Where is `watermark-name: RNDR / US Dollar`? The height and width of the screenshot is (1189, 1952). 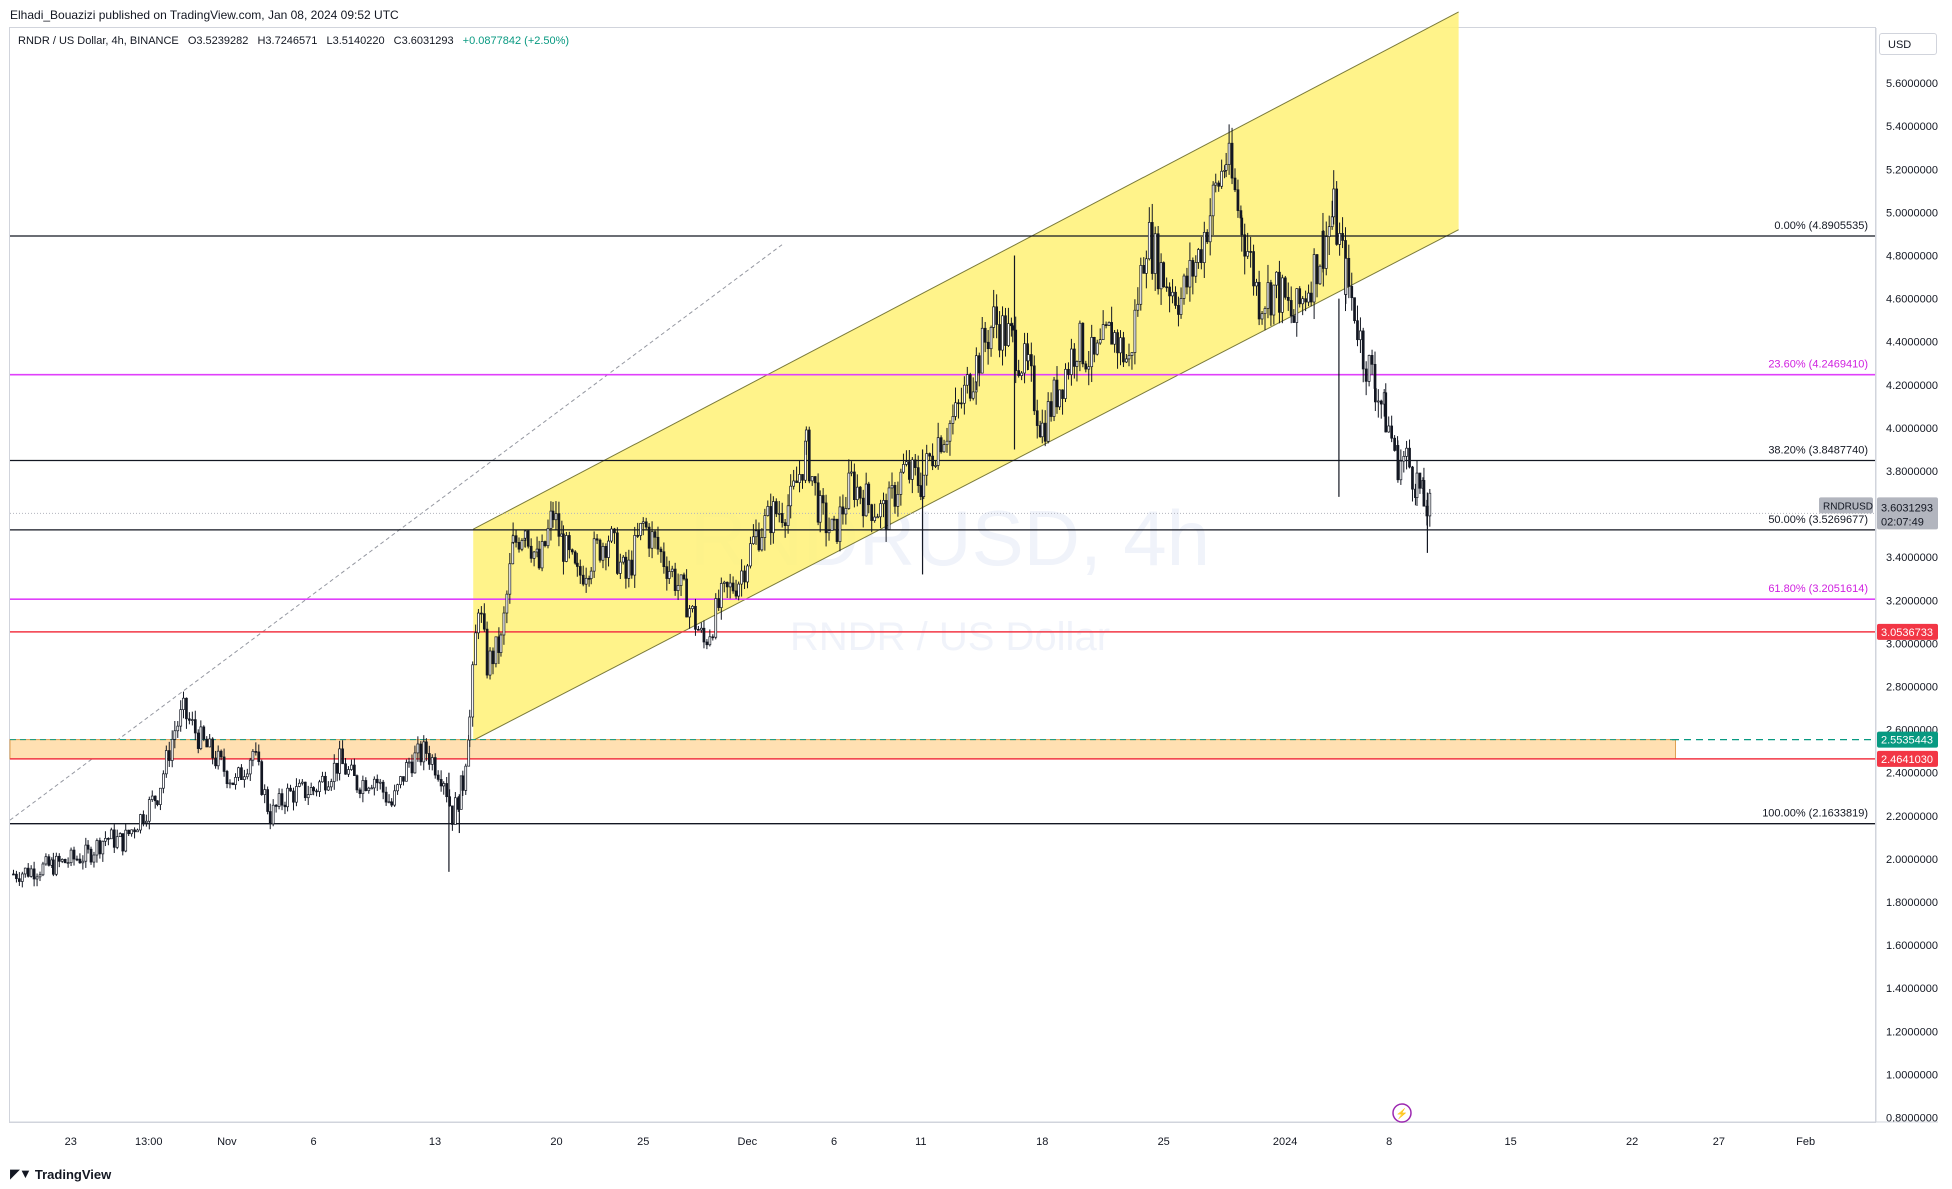
watermark-name: RNDR / US Dollar is located at coordinates (950, 637).